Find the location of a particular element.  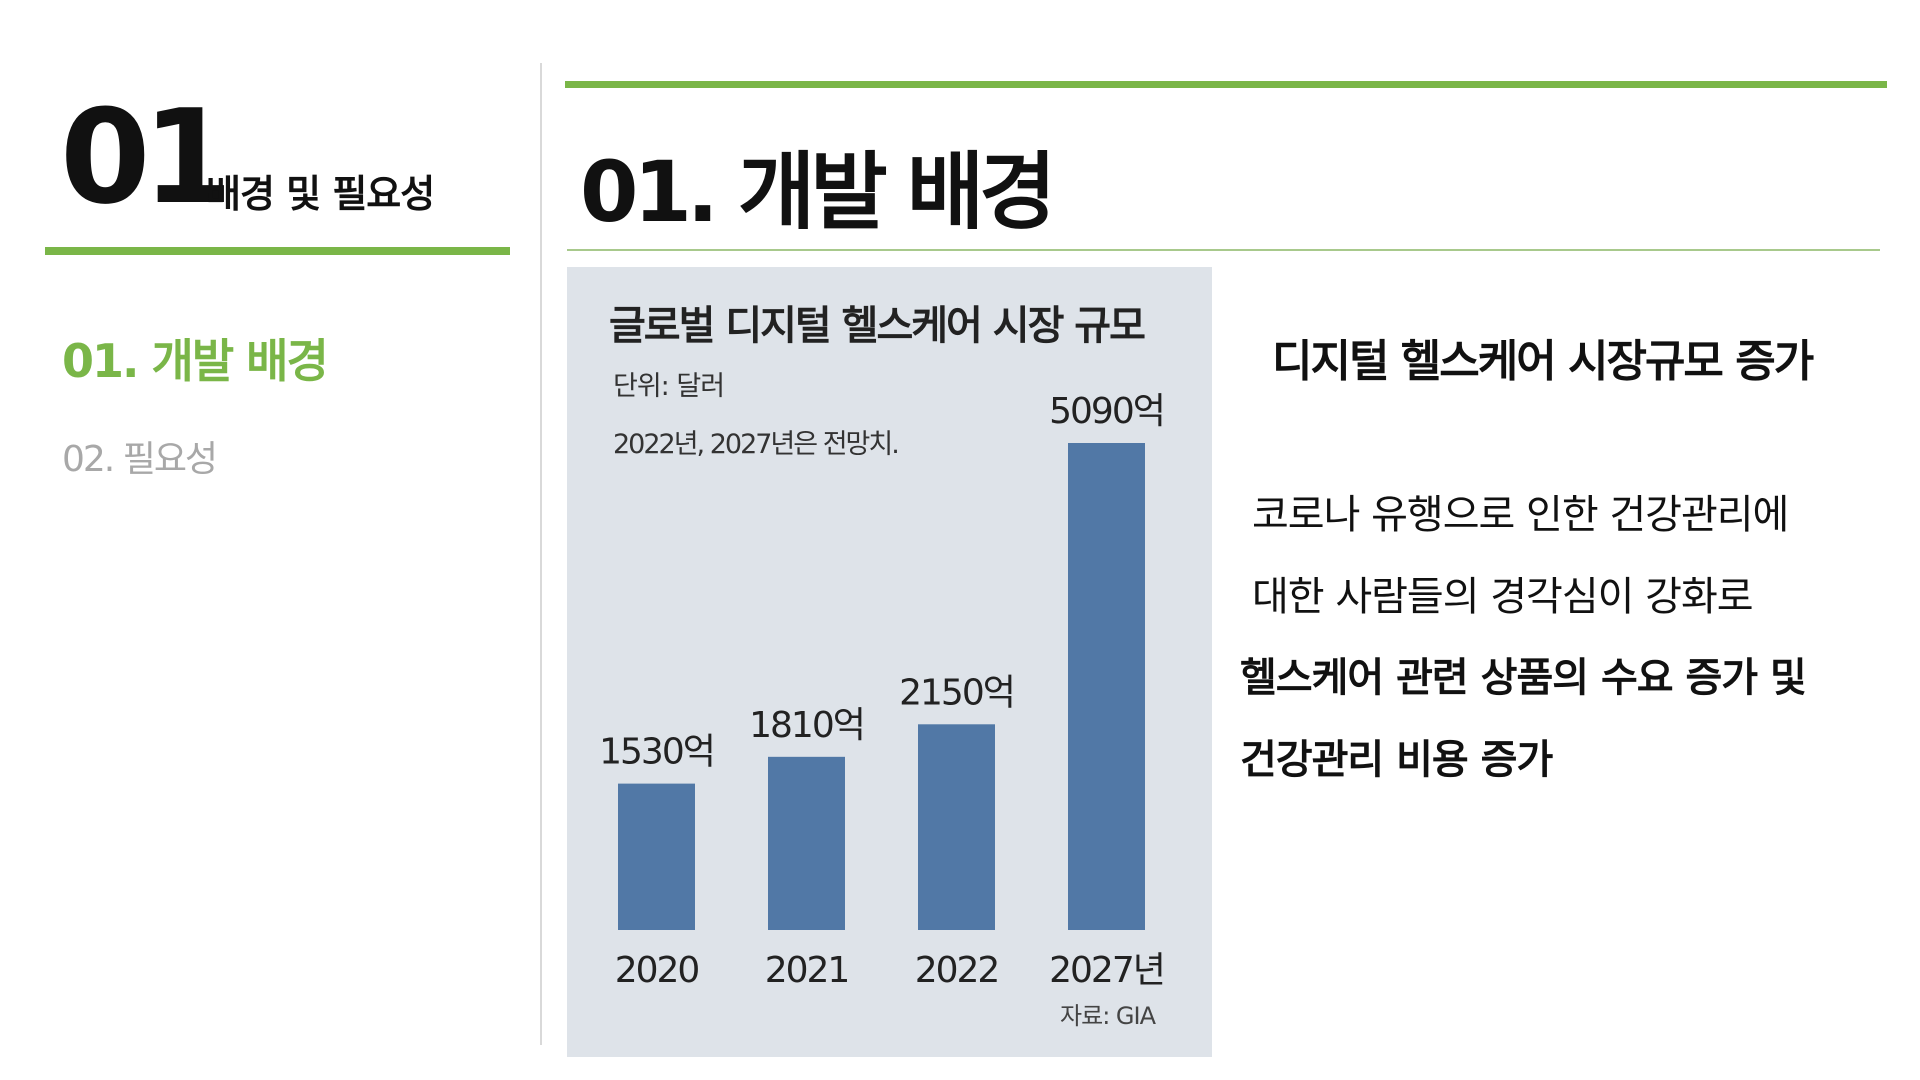

bar-2021 is located at coordinates (806, 843).